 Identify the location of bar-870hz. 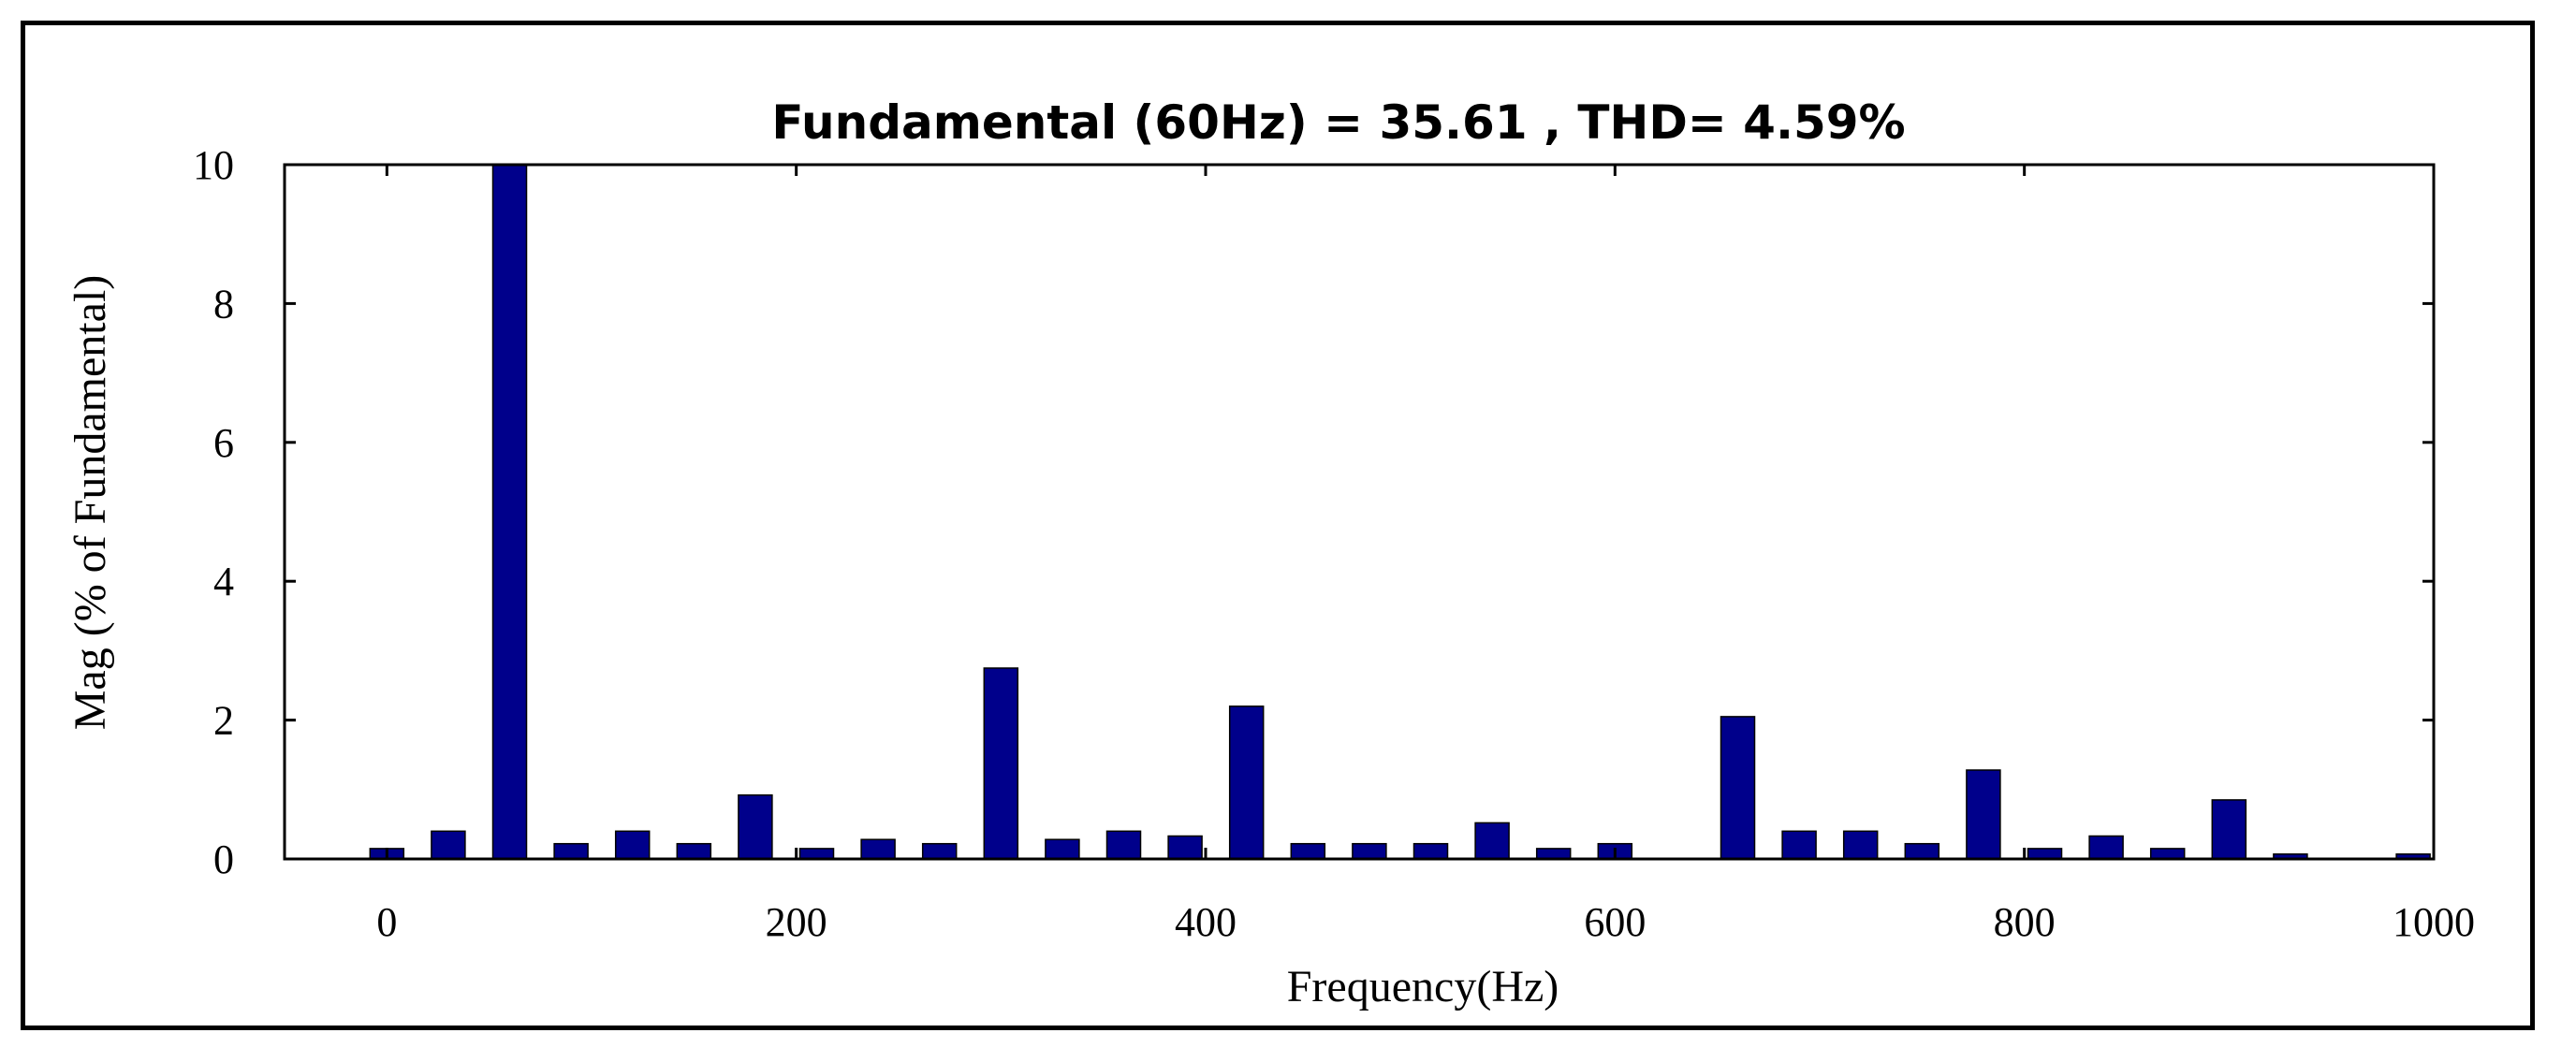
(2167, 854).